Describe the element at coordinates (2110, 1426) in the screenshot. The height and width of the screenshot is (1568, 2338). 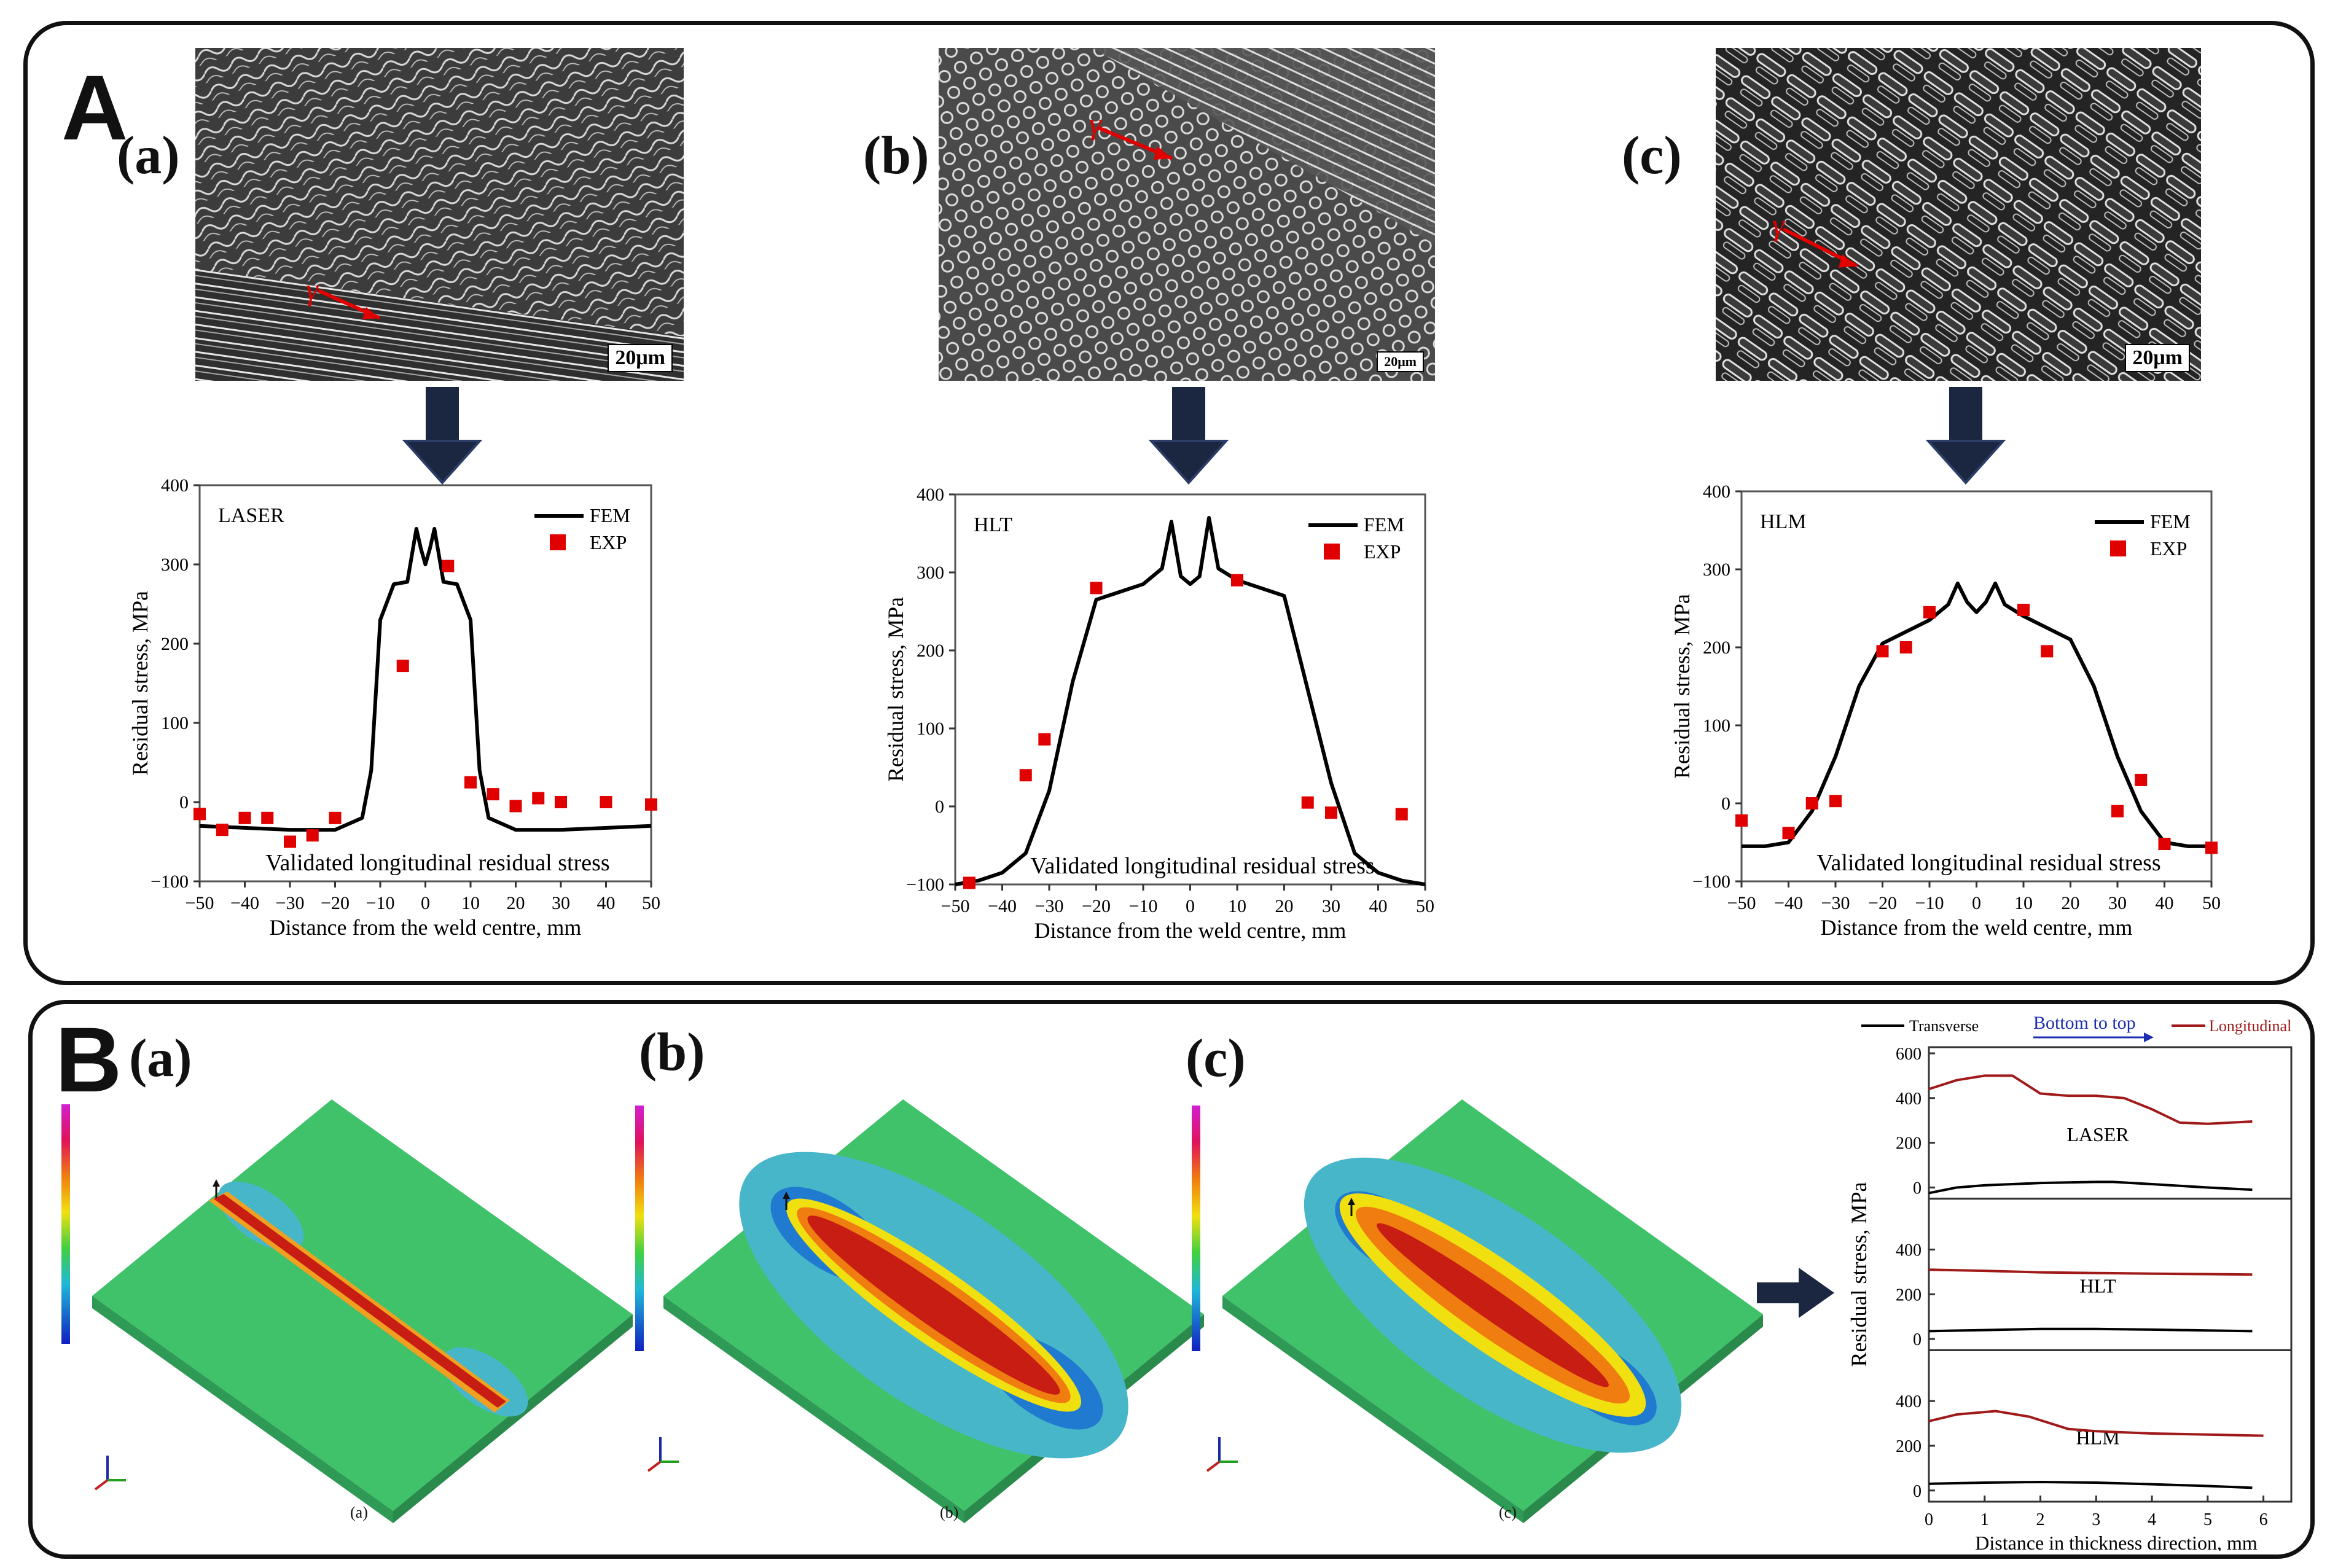
I see `subplot-frame` at that location.